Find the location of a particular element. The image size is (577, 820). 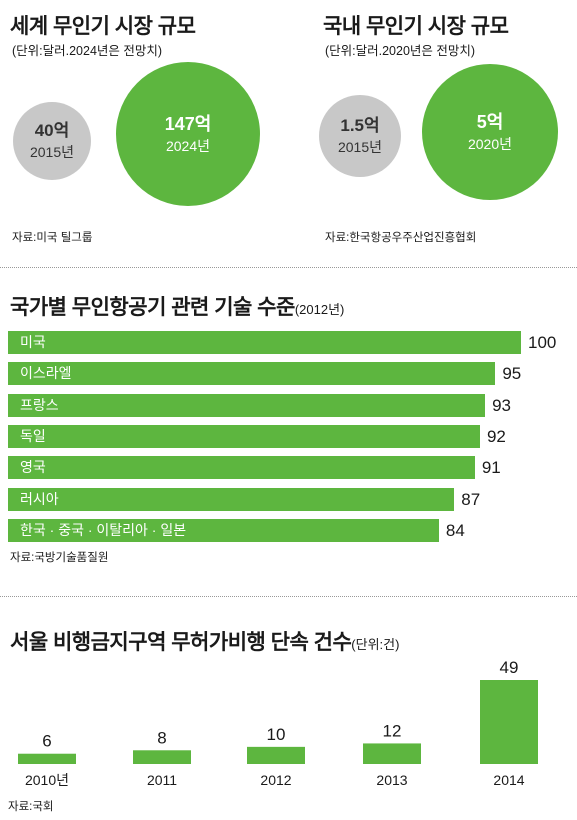

domestic-2020-year: 2020년 is located at coordinates (490, 143).